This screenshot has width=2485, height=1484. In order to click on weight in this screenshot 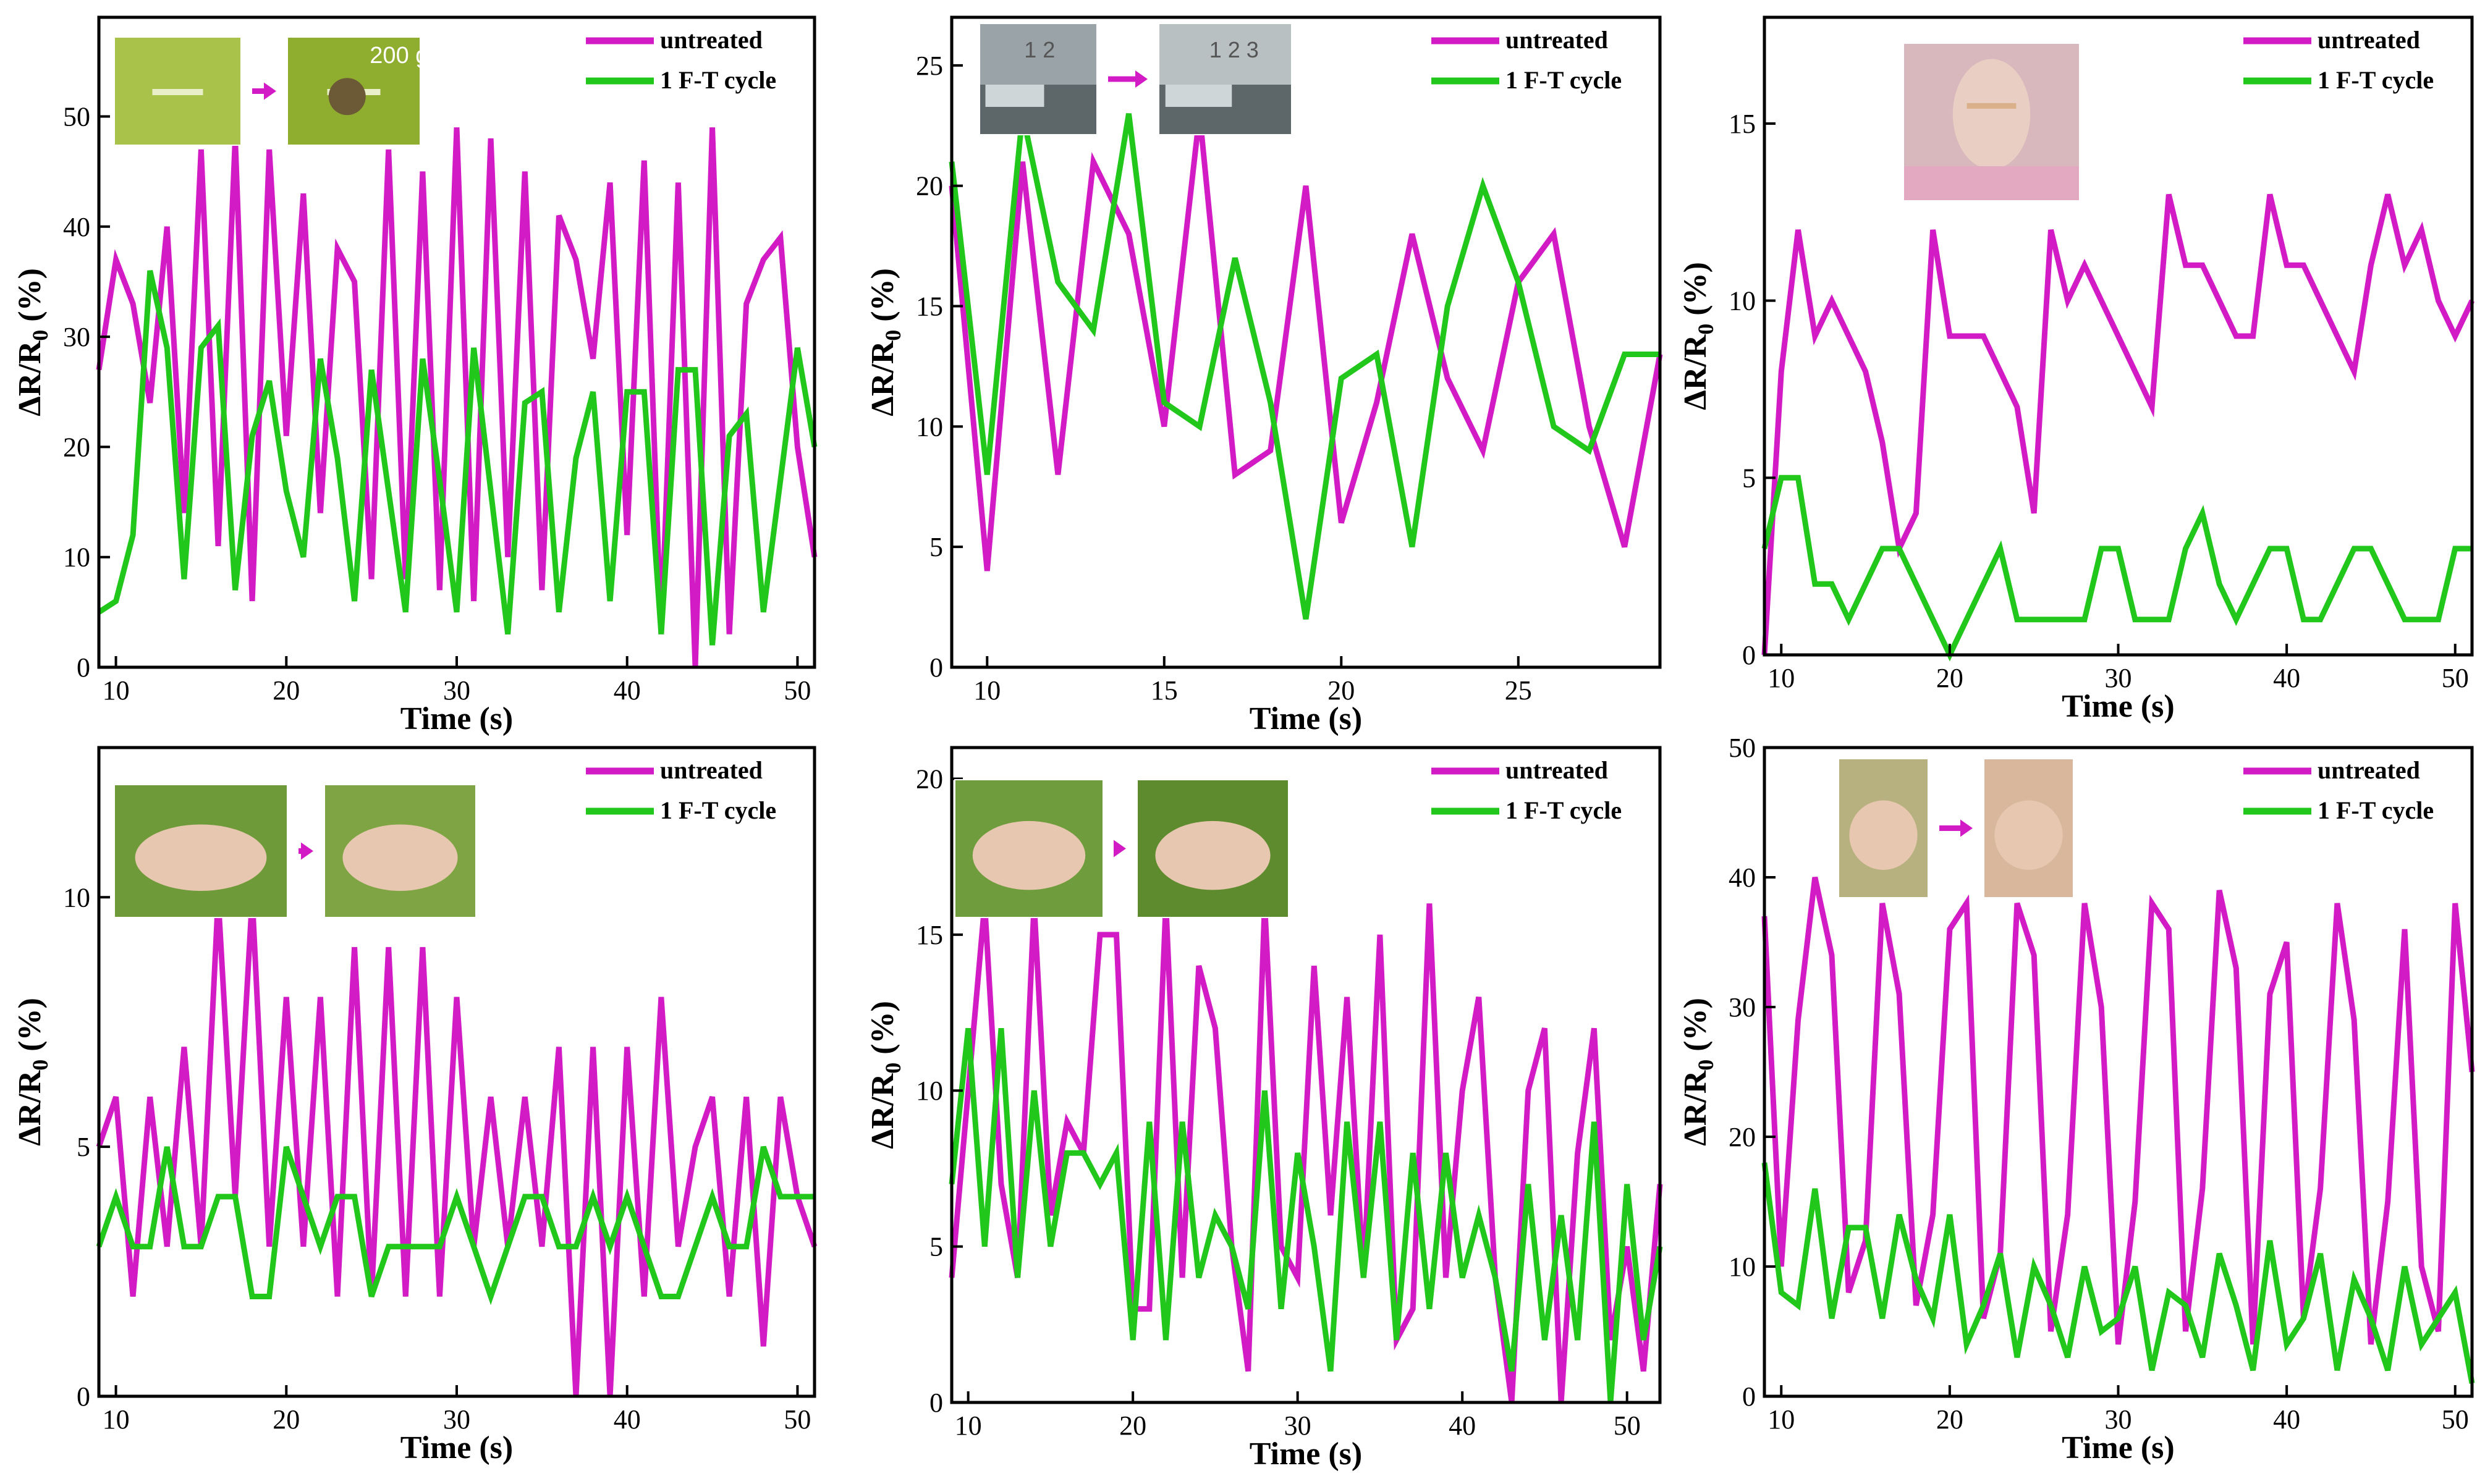, I will do `click(347, 97)`.